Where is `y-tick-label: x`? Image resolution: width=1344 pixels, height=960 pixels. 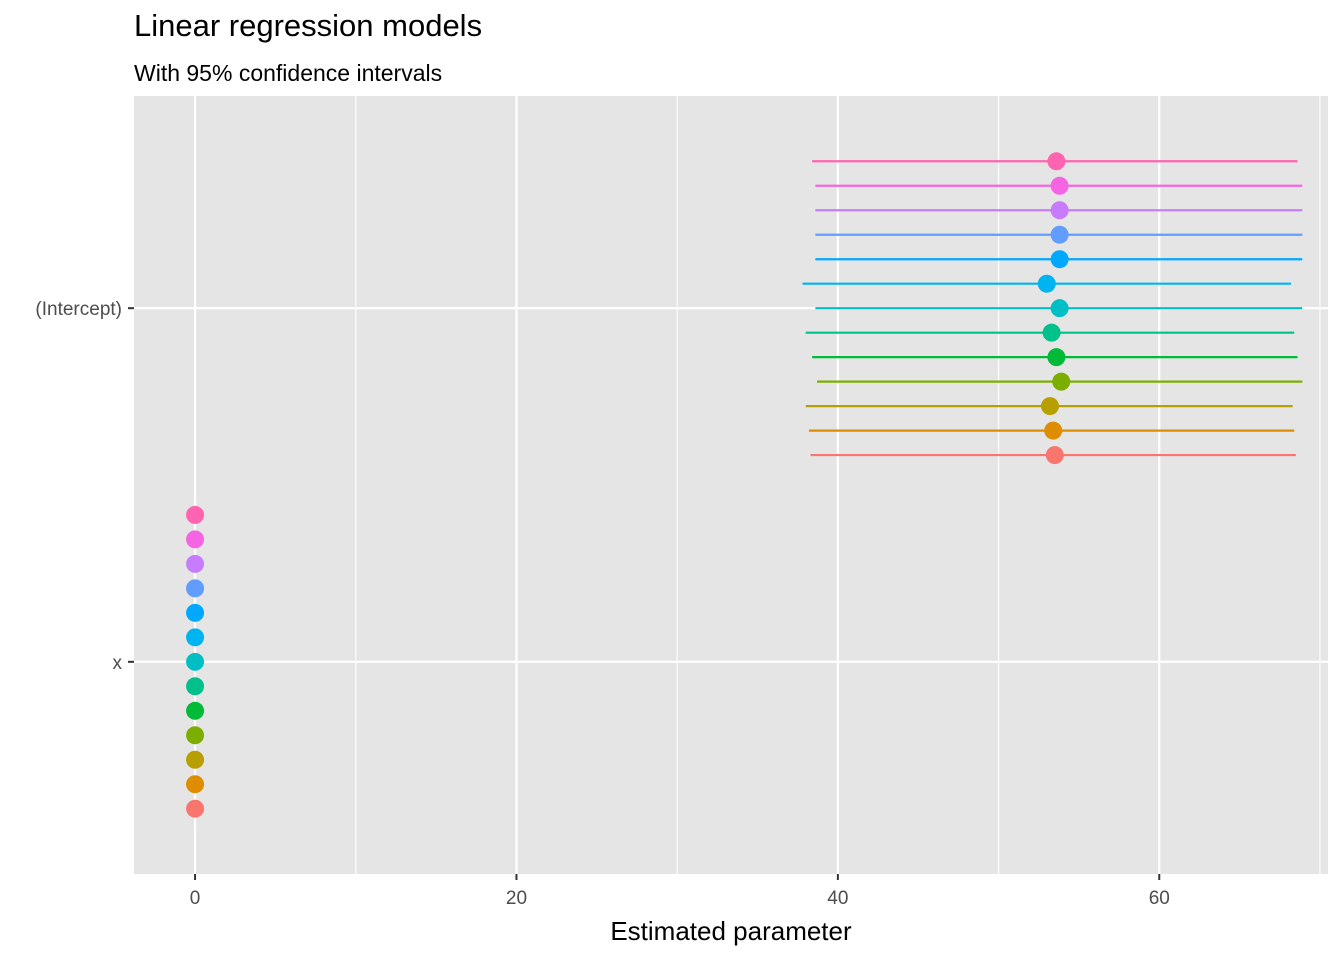
y-tick-label: x is located at coordinates (118, 663).